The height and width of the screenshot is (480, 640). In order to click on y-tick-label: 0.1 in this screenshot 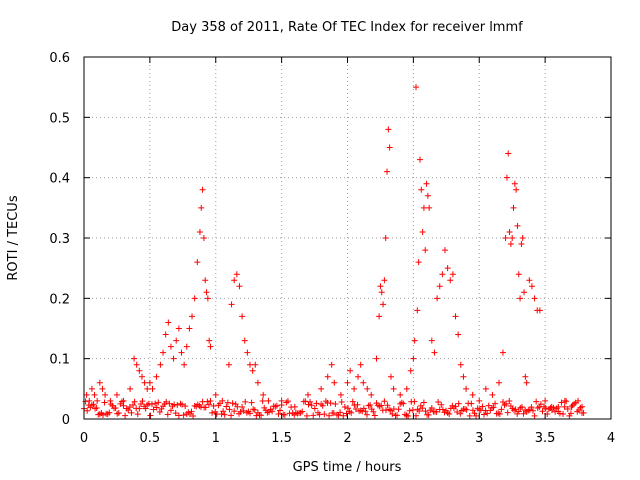, I will do `click(59, 360)`.